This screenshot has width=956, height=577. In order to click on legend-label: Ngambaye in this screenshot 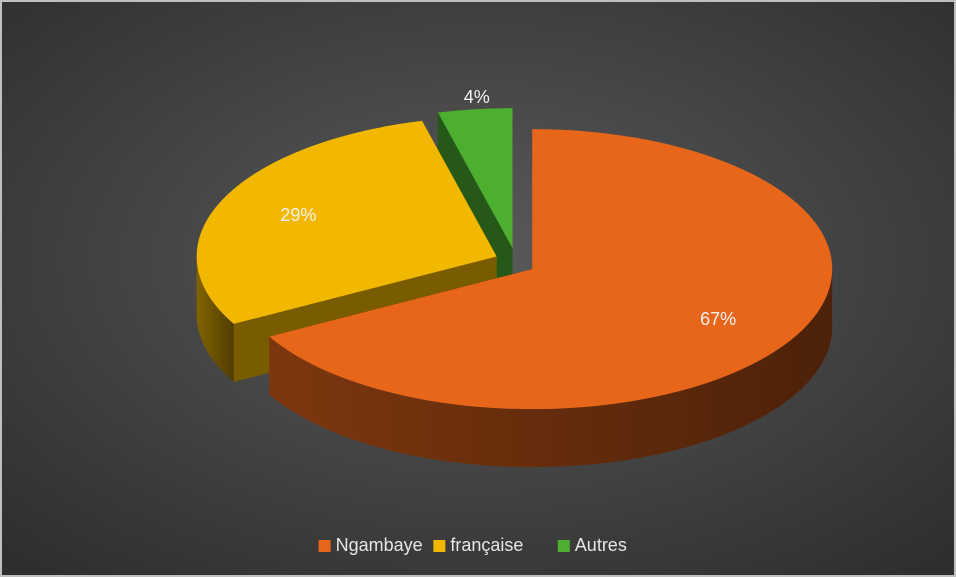, I will do `click(379, 545)`.